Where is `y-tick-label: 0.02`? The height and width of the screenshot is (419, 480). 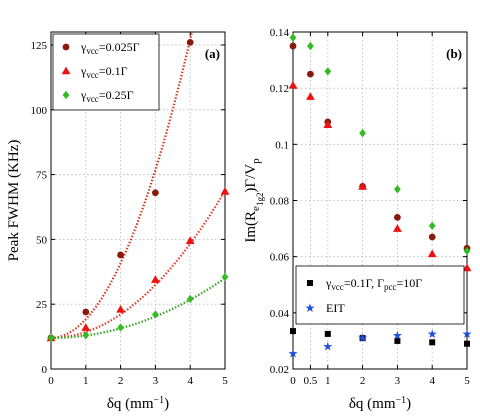 y-tick-label: 0.02 is located at coordinates (279, 370).